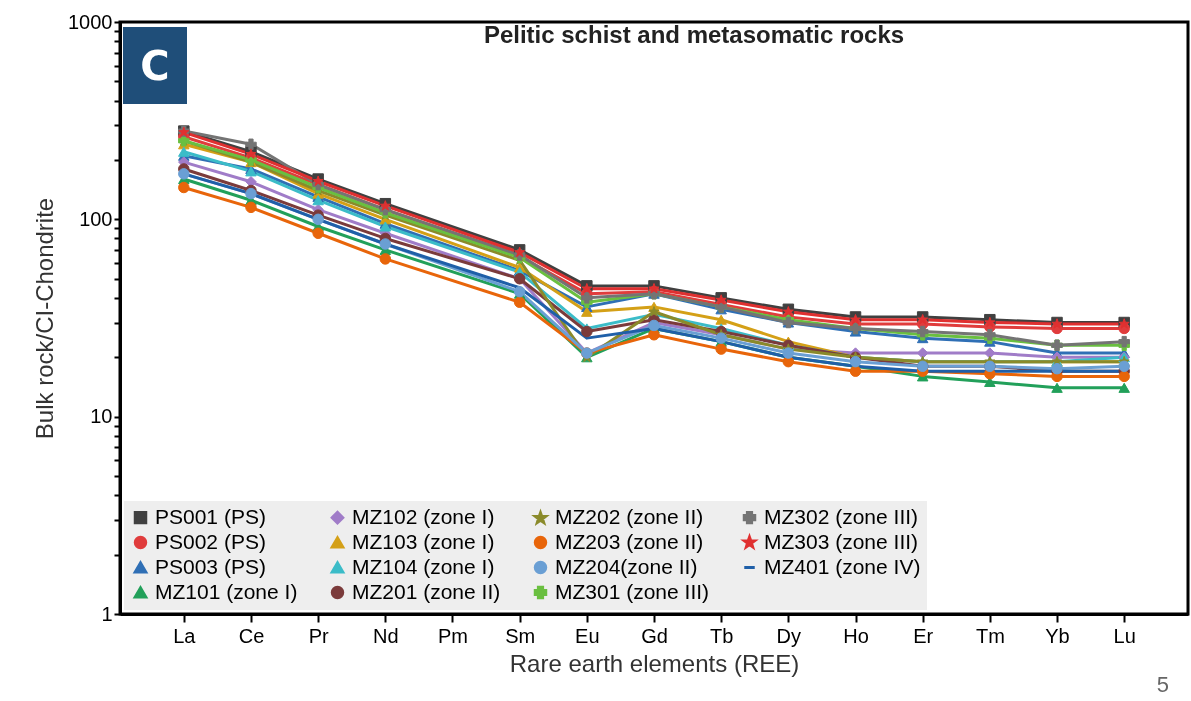  I want to click on legend-label: MZ103 (zone I), so click(423, 541).